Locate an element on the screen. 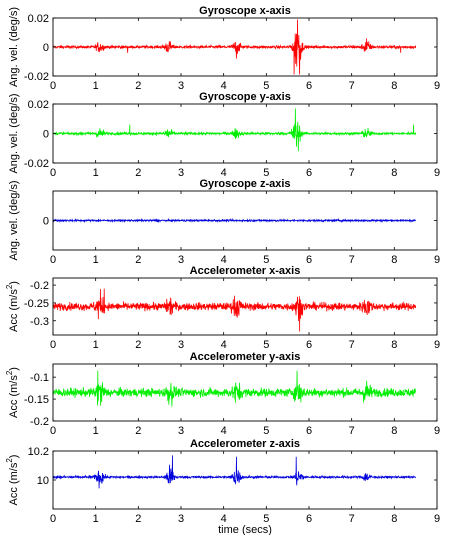 The height and width of the screenshot is (540, 455). chart-title: Accelerometer y-axis is located at coordinates (245, 357).